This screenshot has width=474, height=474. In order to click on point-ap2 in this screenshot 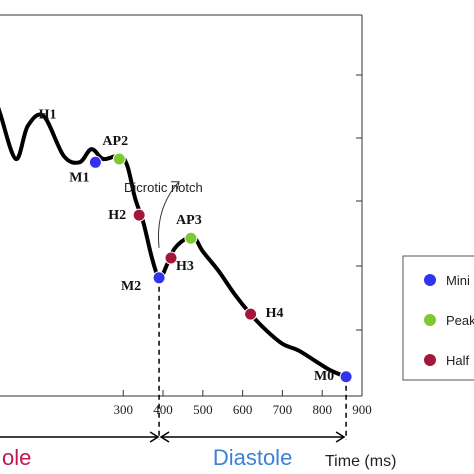, I will do `click(119, 159)`.